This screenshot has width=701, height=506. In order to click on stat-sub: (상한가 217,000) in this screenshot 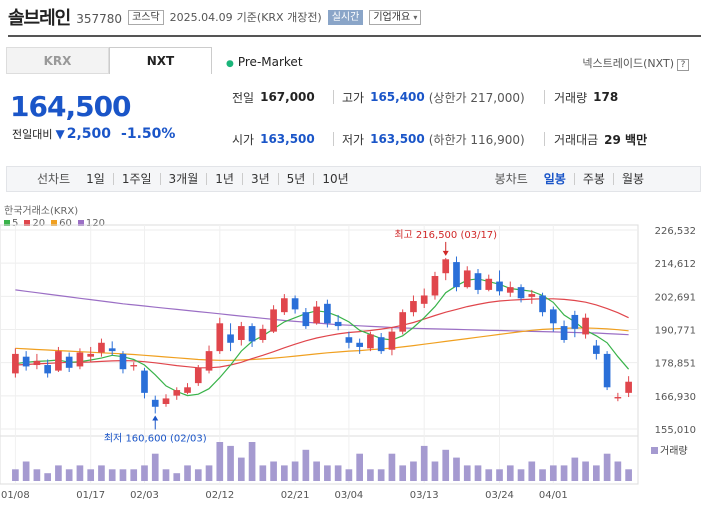, I will do `click(476, 97)`.